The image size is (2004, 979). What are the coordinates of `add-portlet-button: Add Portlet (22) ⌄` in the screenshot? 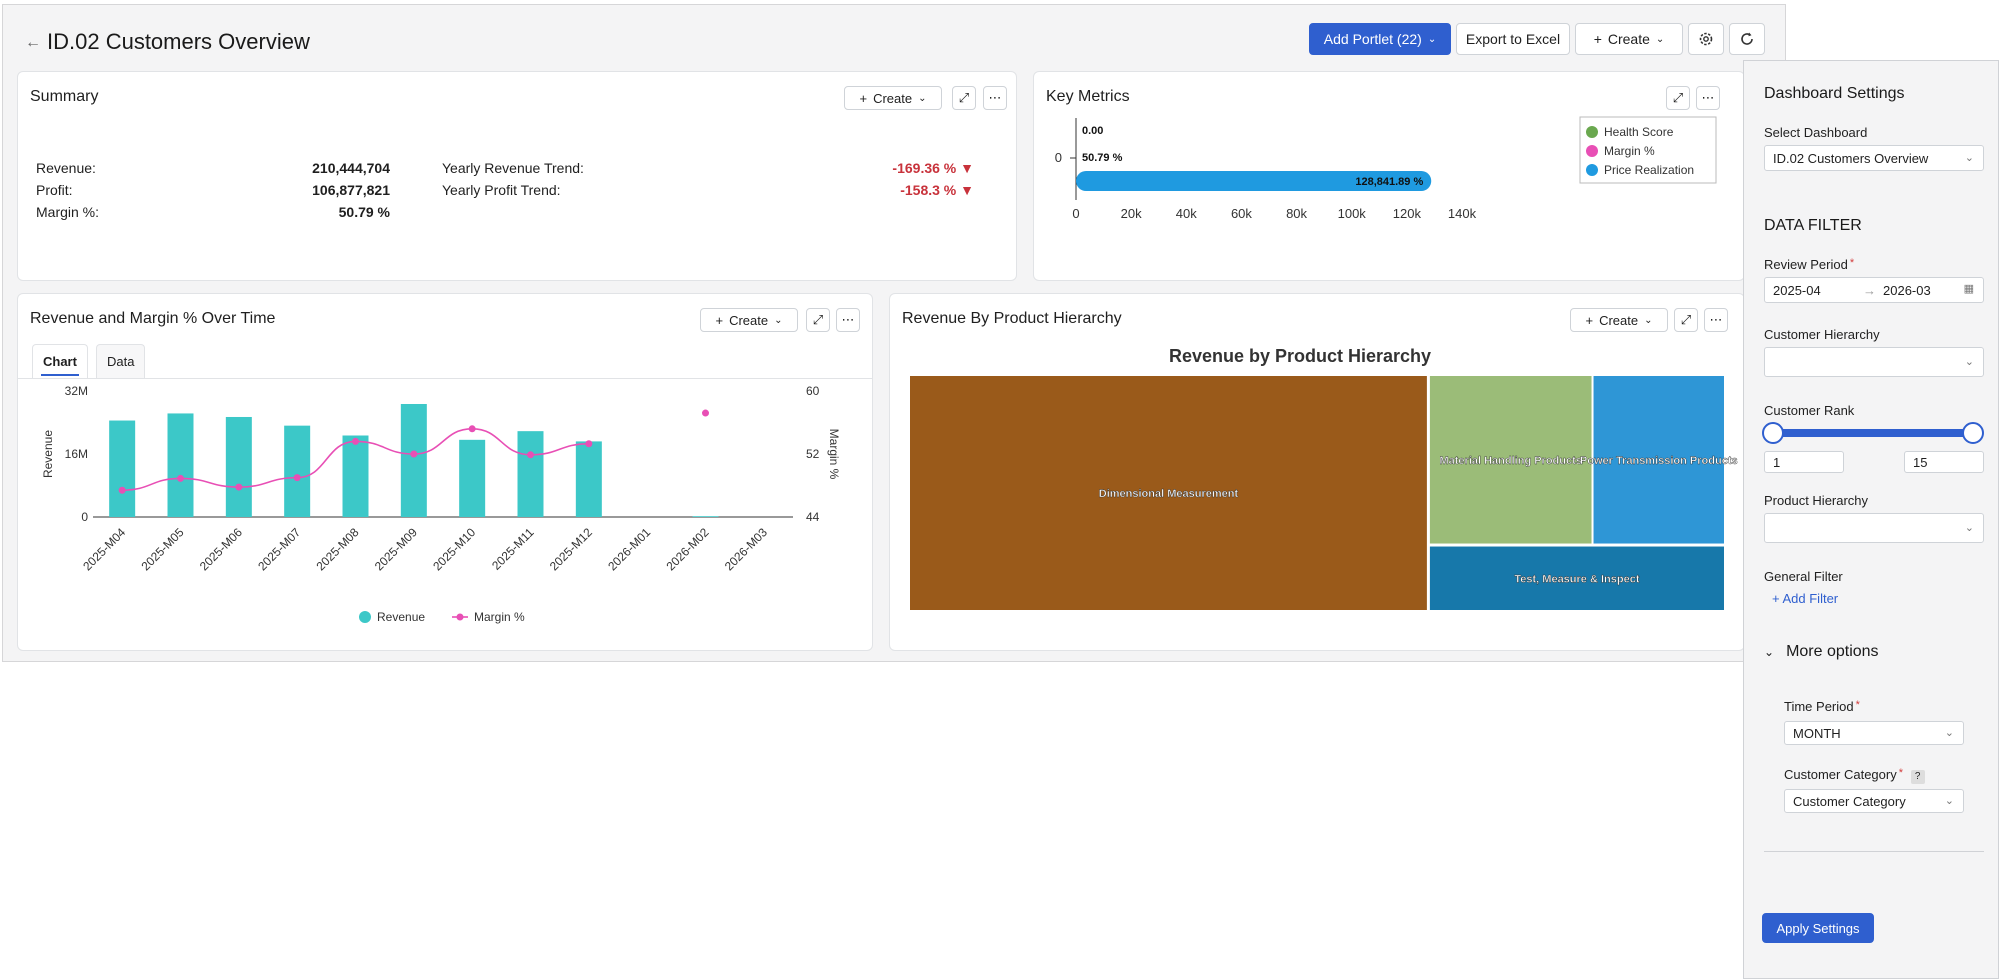 It's located at (1380, 39).